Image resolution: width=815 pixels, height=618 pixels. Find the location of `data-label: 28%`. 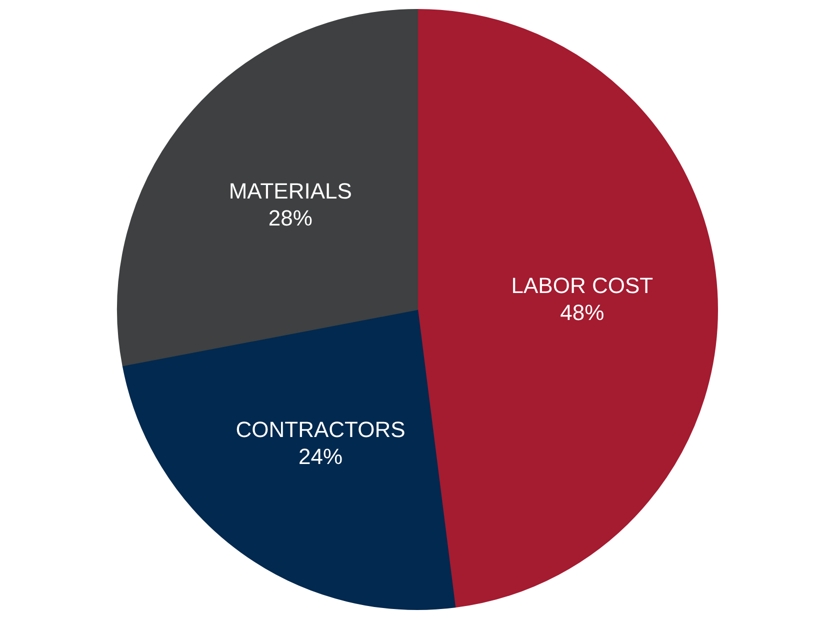

data-label: 28% is located at coordinates (290, 217).